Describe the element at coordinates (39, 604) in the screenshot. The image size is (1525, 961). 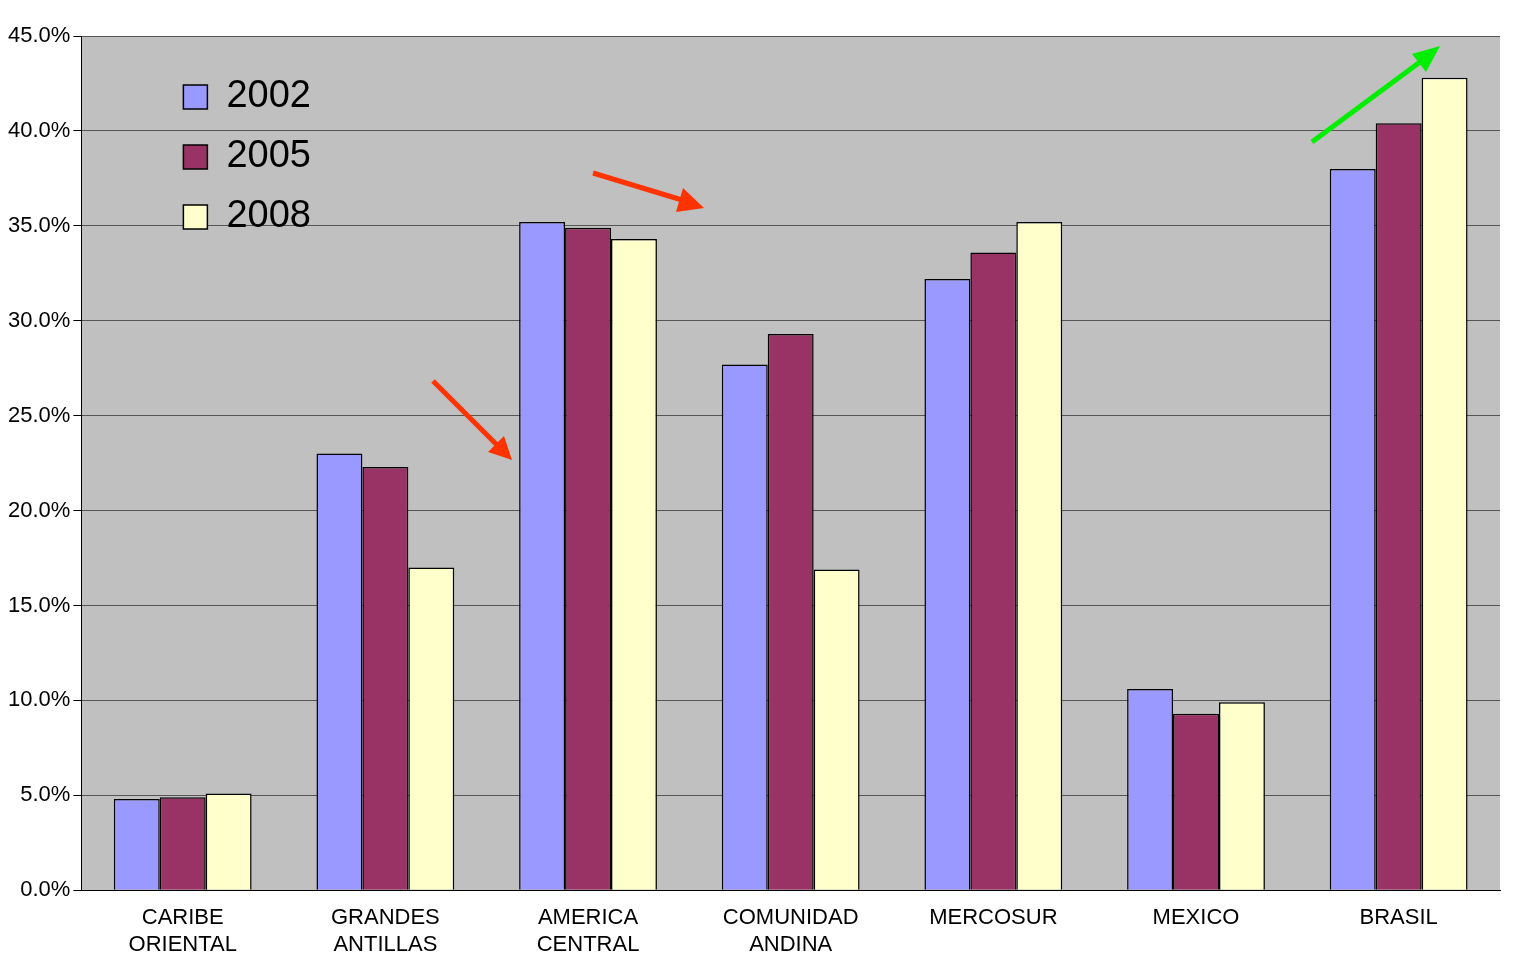
I see `y-tick-label: 15.0%` at that location.